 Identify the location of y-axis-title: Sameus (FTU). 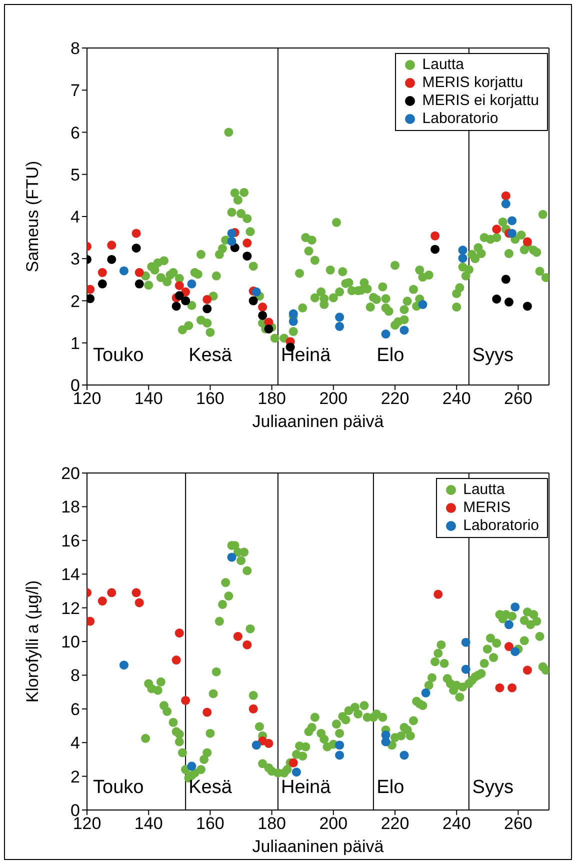
(32, 216).